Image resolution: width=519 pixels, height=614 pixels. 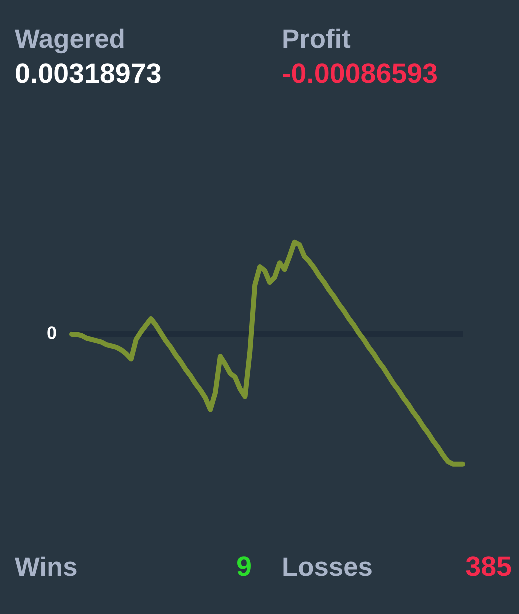 What do you see at coordinates (489, 566) in the screenshot?
I see `text: 385` at bounding box center [489, 566].